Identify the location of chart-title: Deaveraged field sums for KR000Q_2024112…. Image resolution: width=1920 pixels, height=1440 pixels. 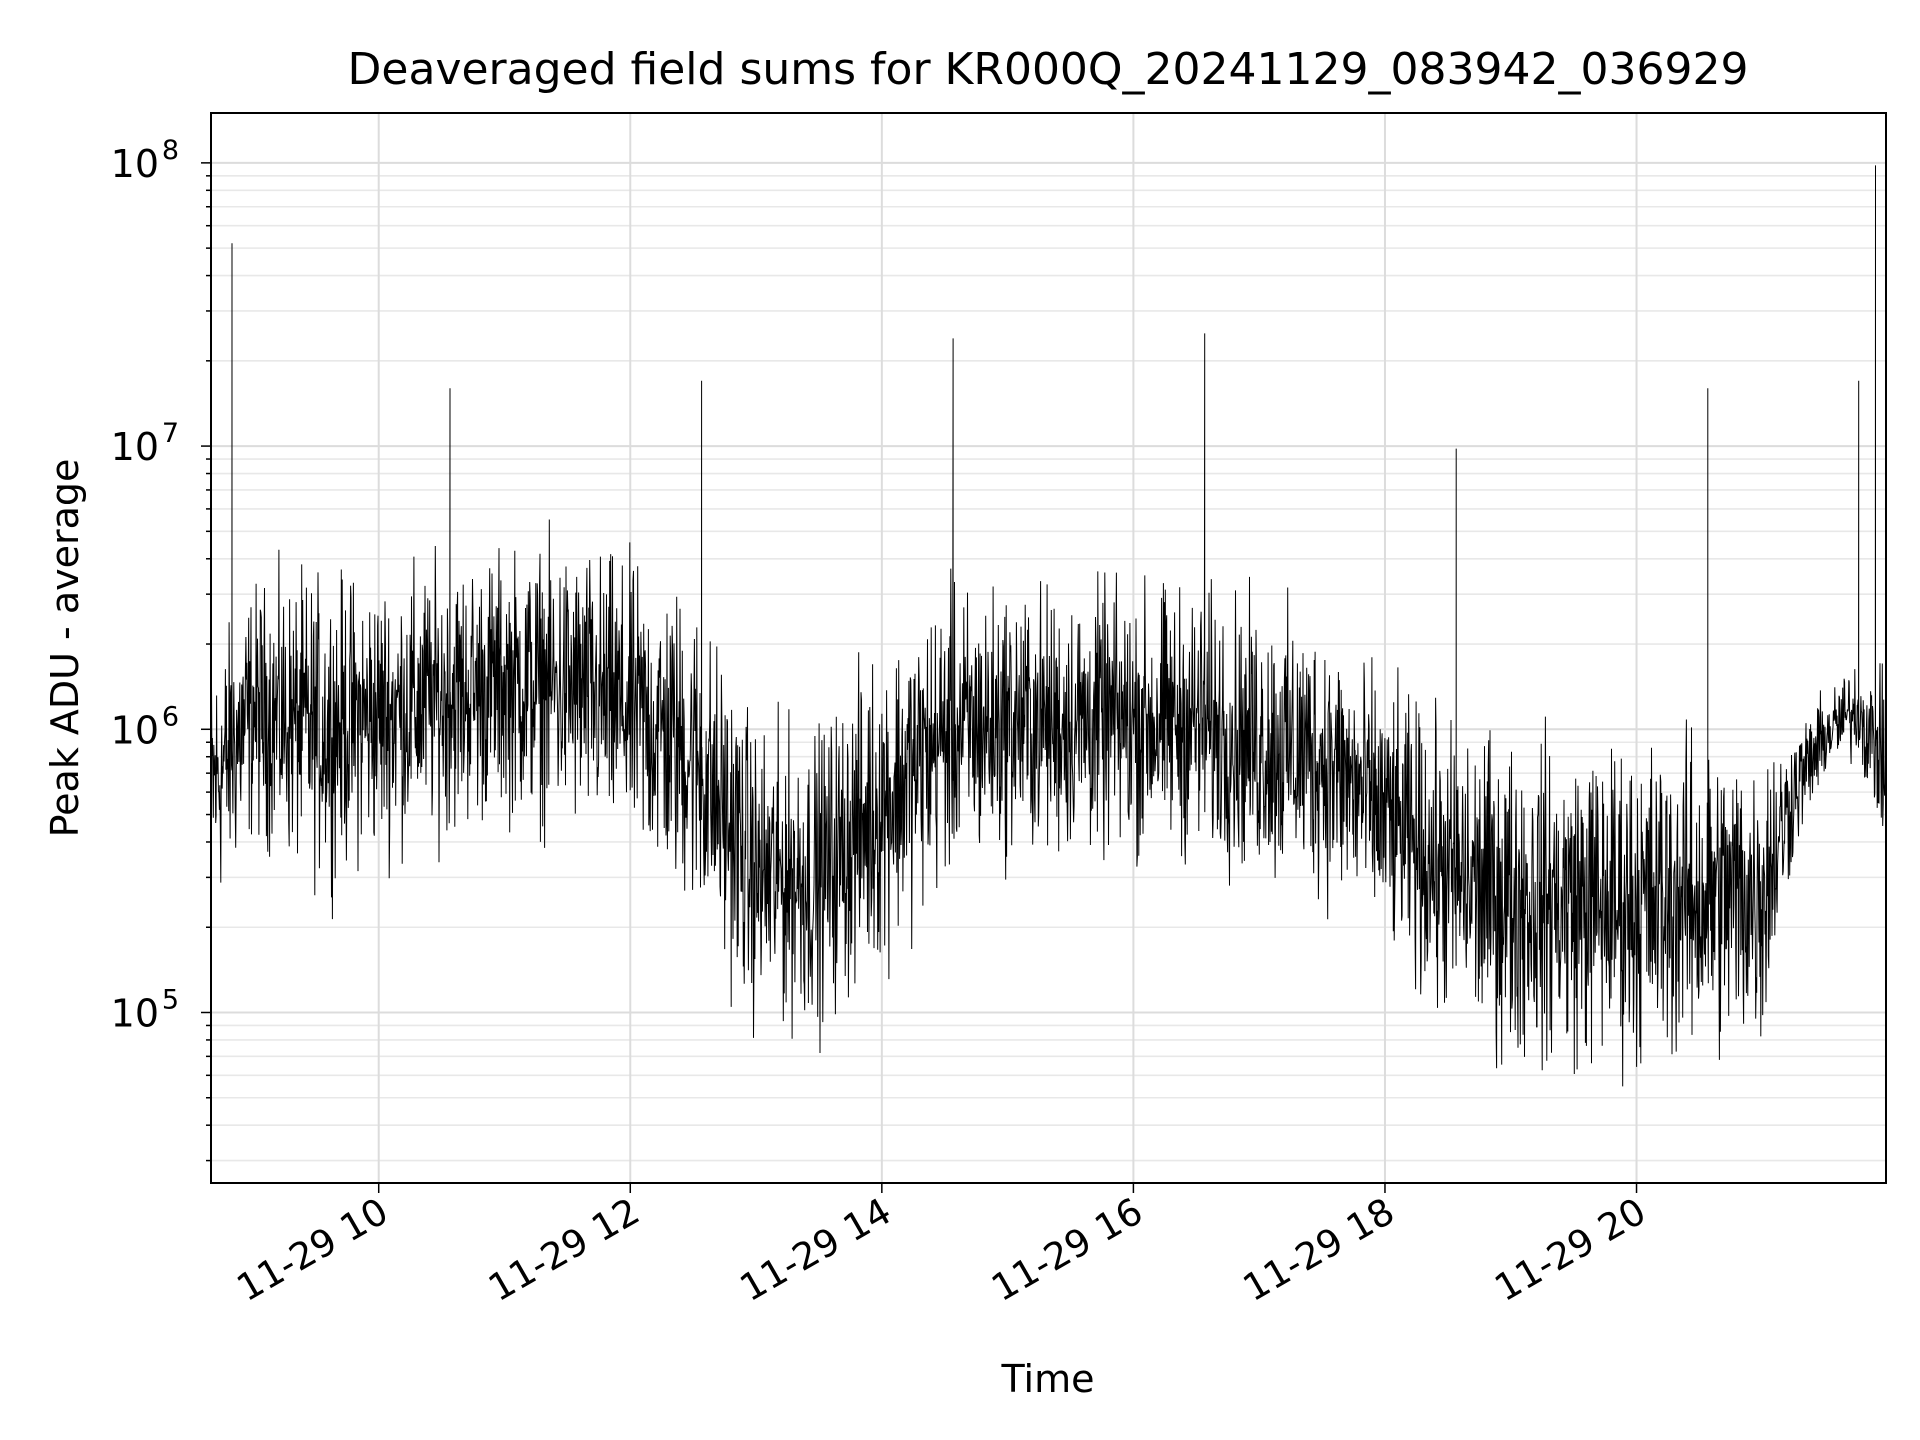
(1048, 69).